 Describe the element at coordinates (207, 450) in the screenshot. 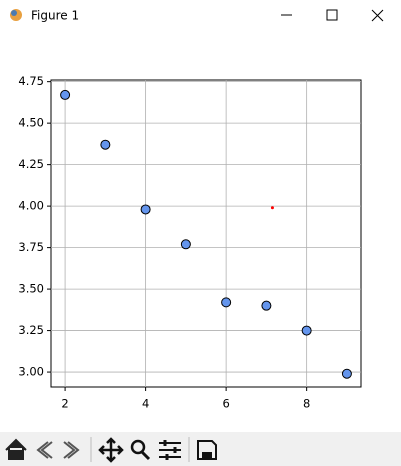

I see `save-button` at that location.